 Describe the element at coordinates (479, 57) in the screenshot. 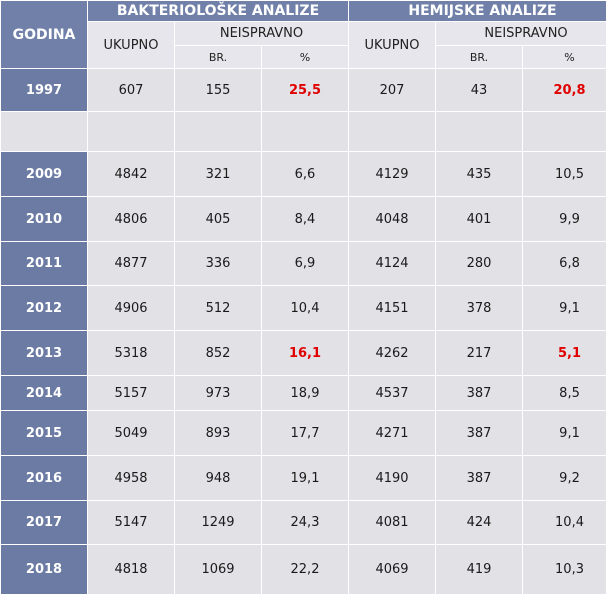

I see `header-h-br: BR.` at that location.